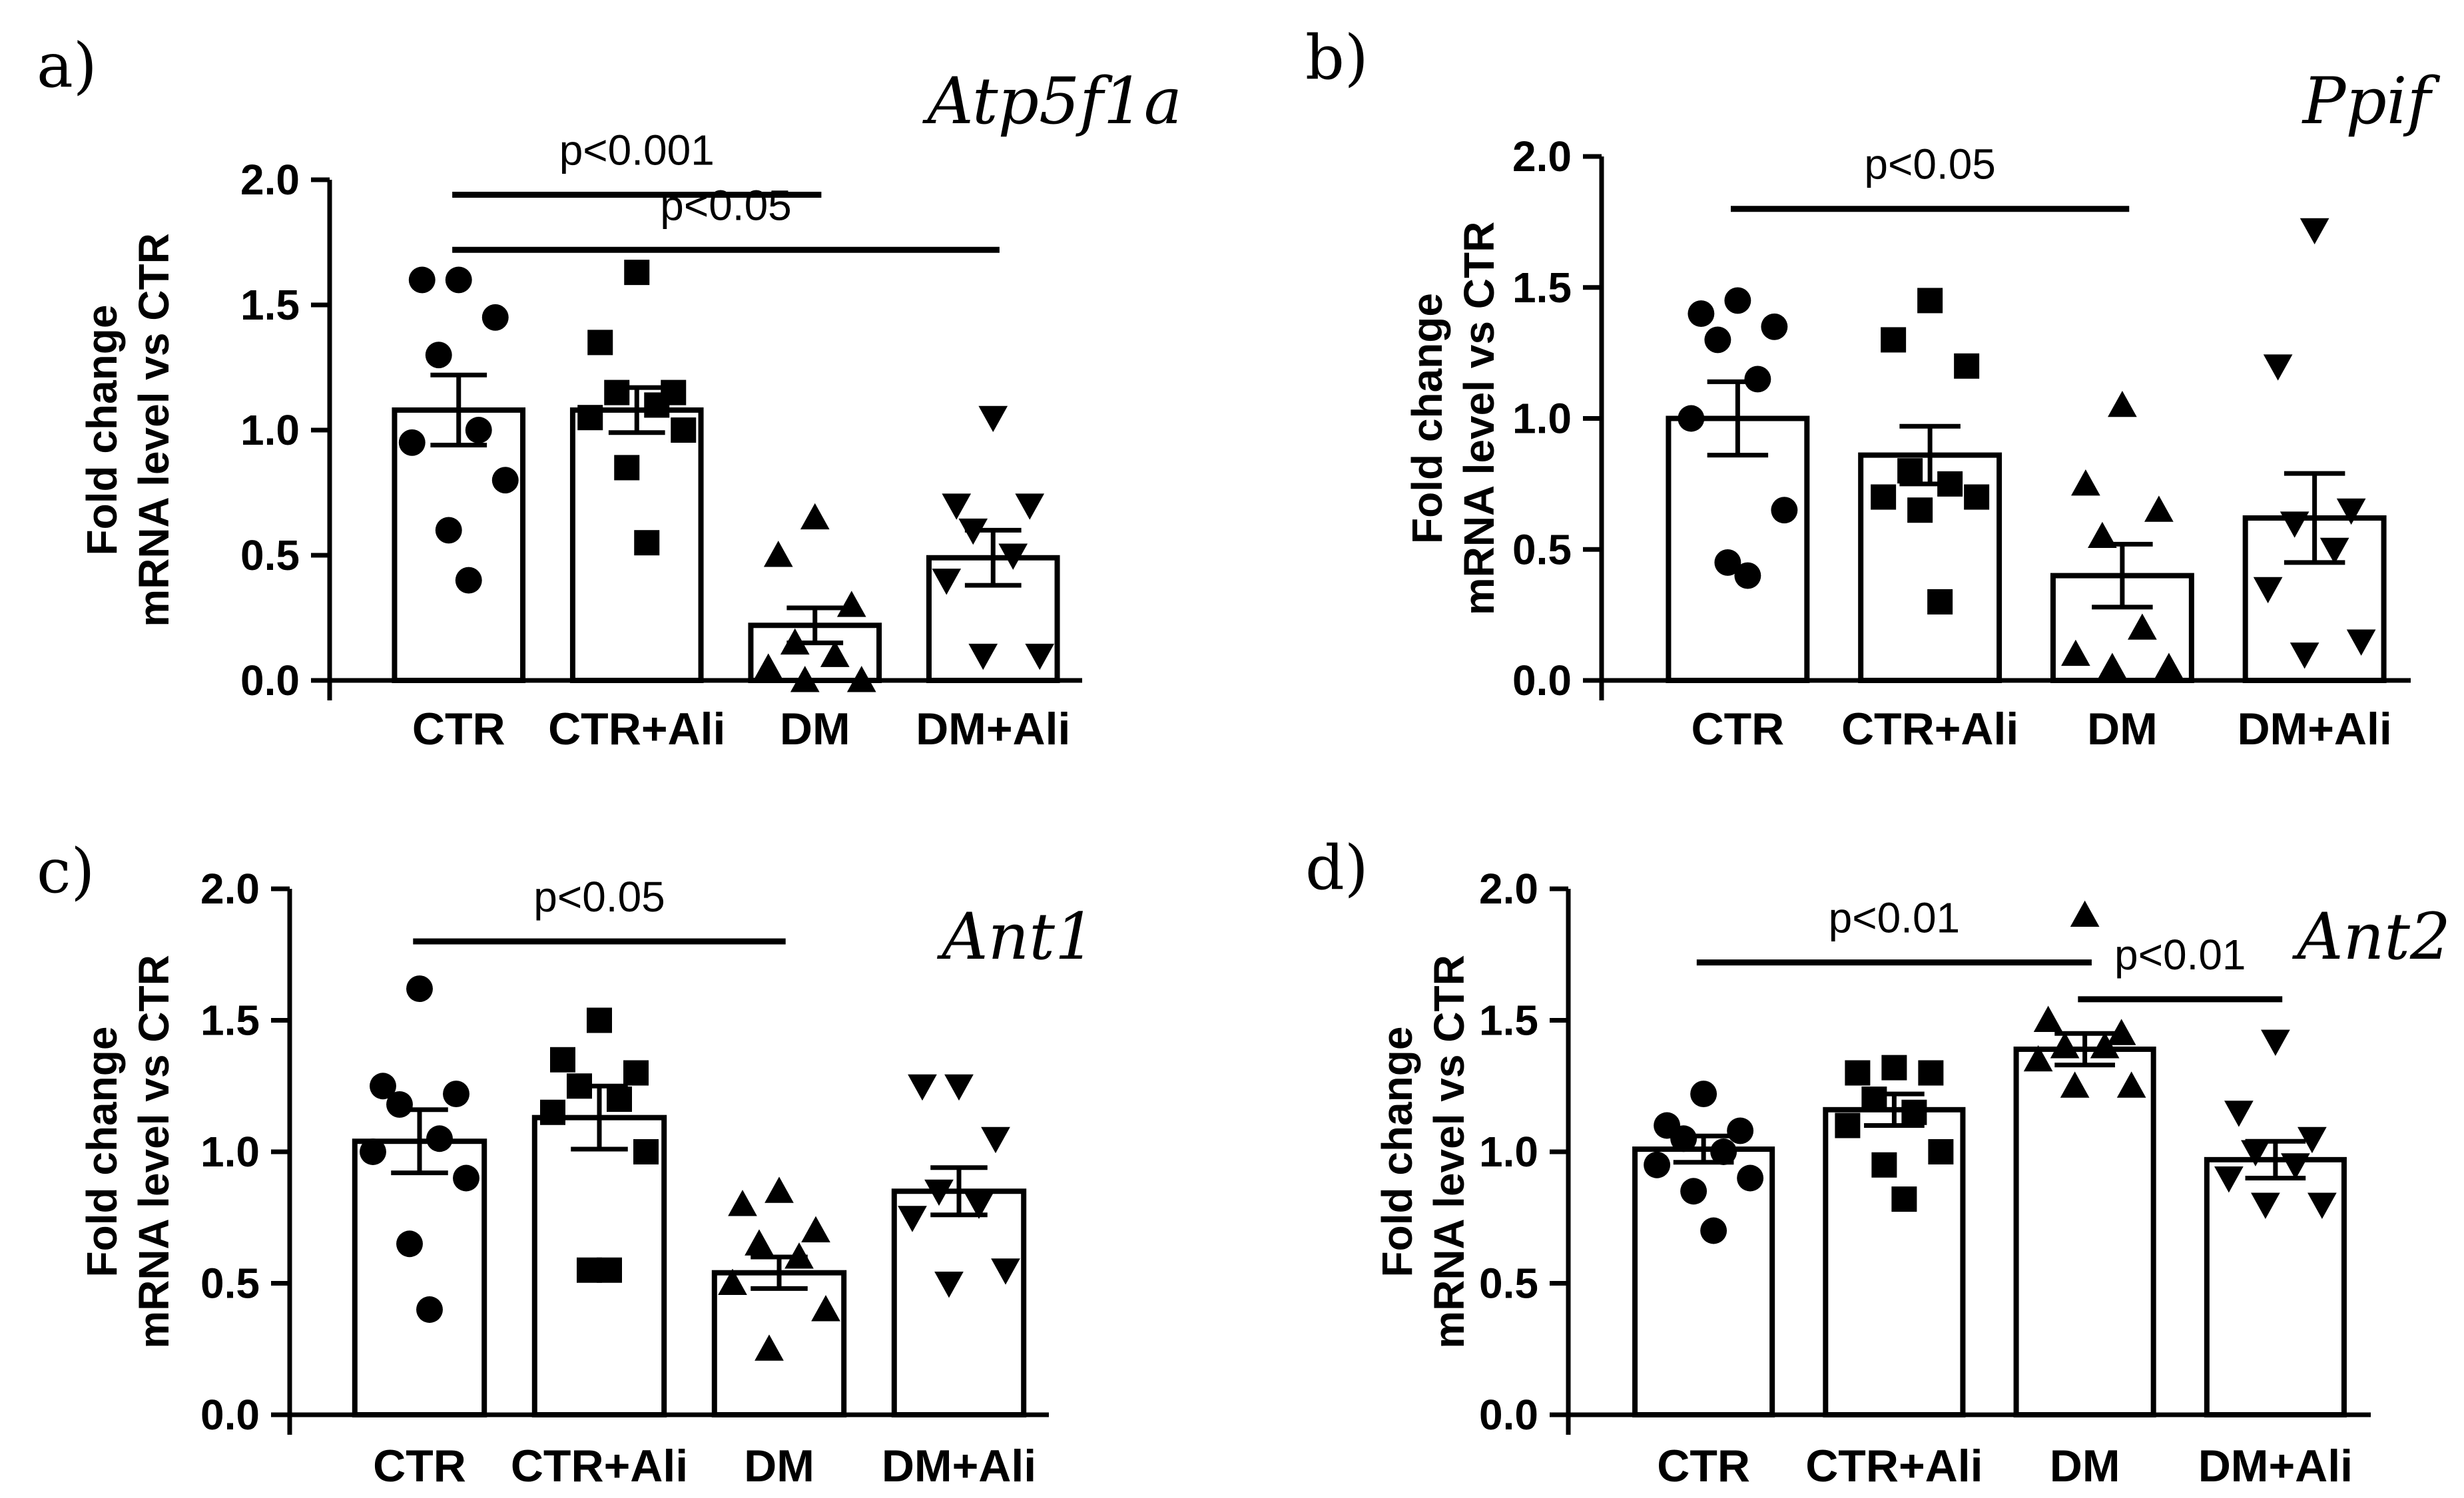 The height and width of the screenshot is (1498, 2464). I want to click on chart-title: Atp5f1a, so click(1052, 101).